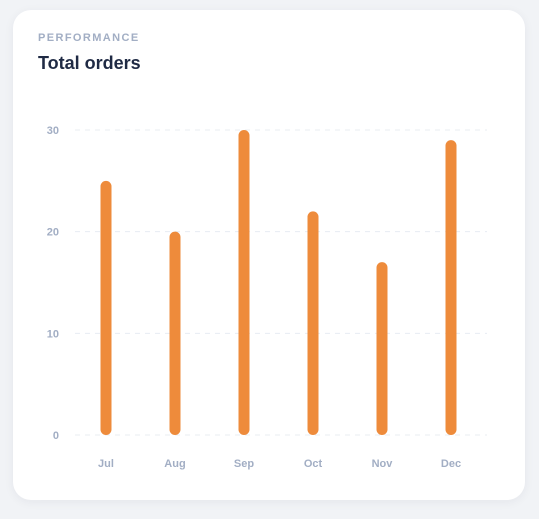 This screenshot has height=519, width=539. What do you see at coordinates (53, 334) in the screenshot?
I see `y-tick-label: 10` at bounding box center [53, 334].